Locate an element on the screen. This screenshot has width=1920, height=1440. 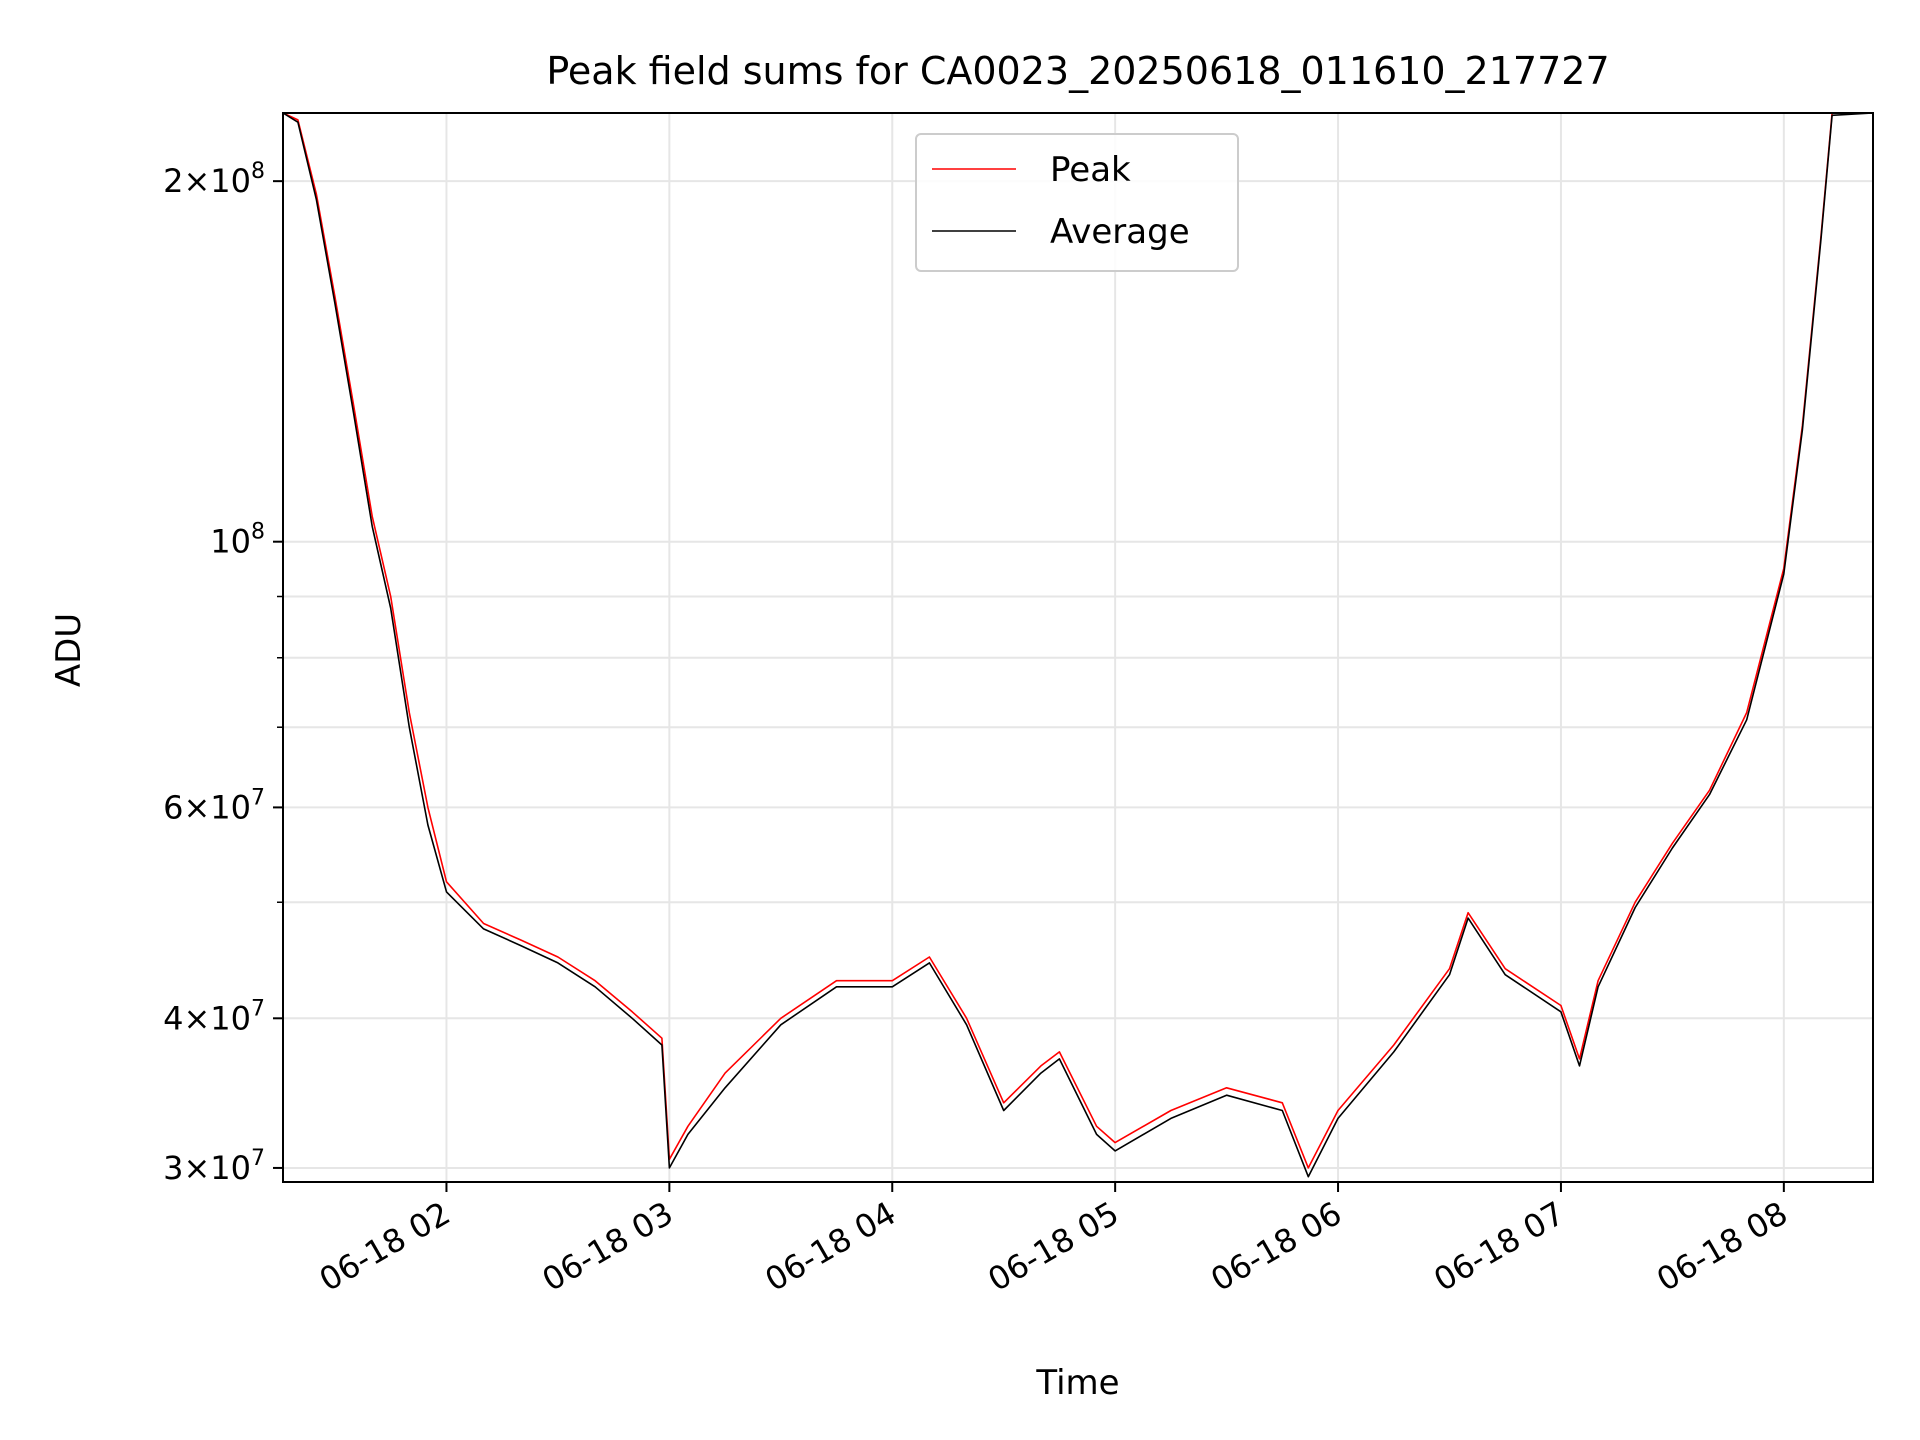
y-tick-label: 108 is located at coordinates (237, 540).